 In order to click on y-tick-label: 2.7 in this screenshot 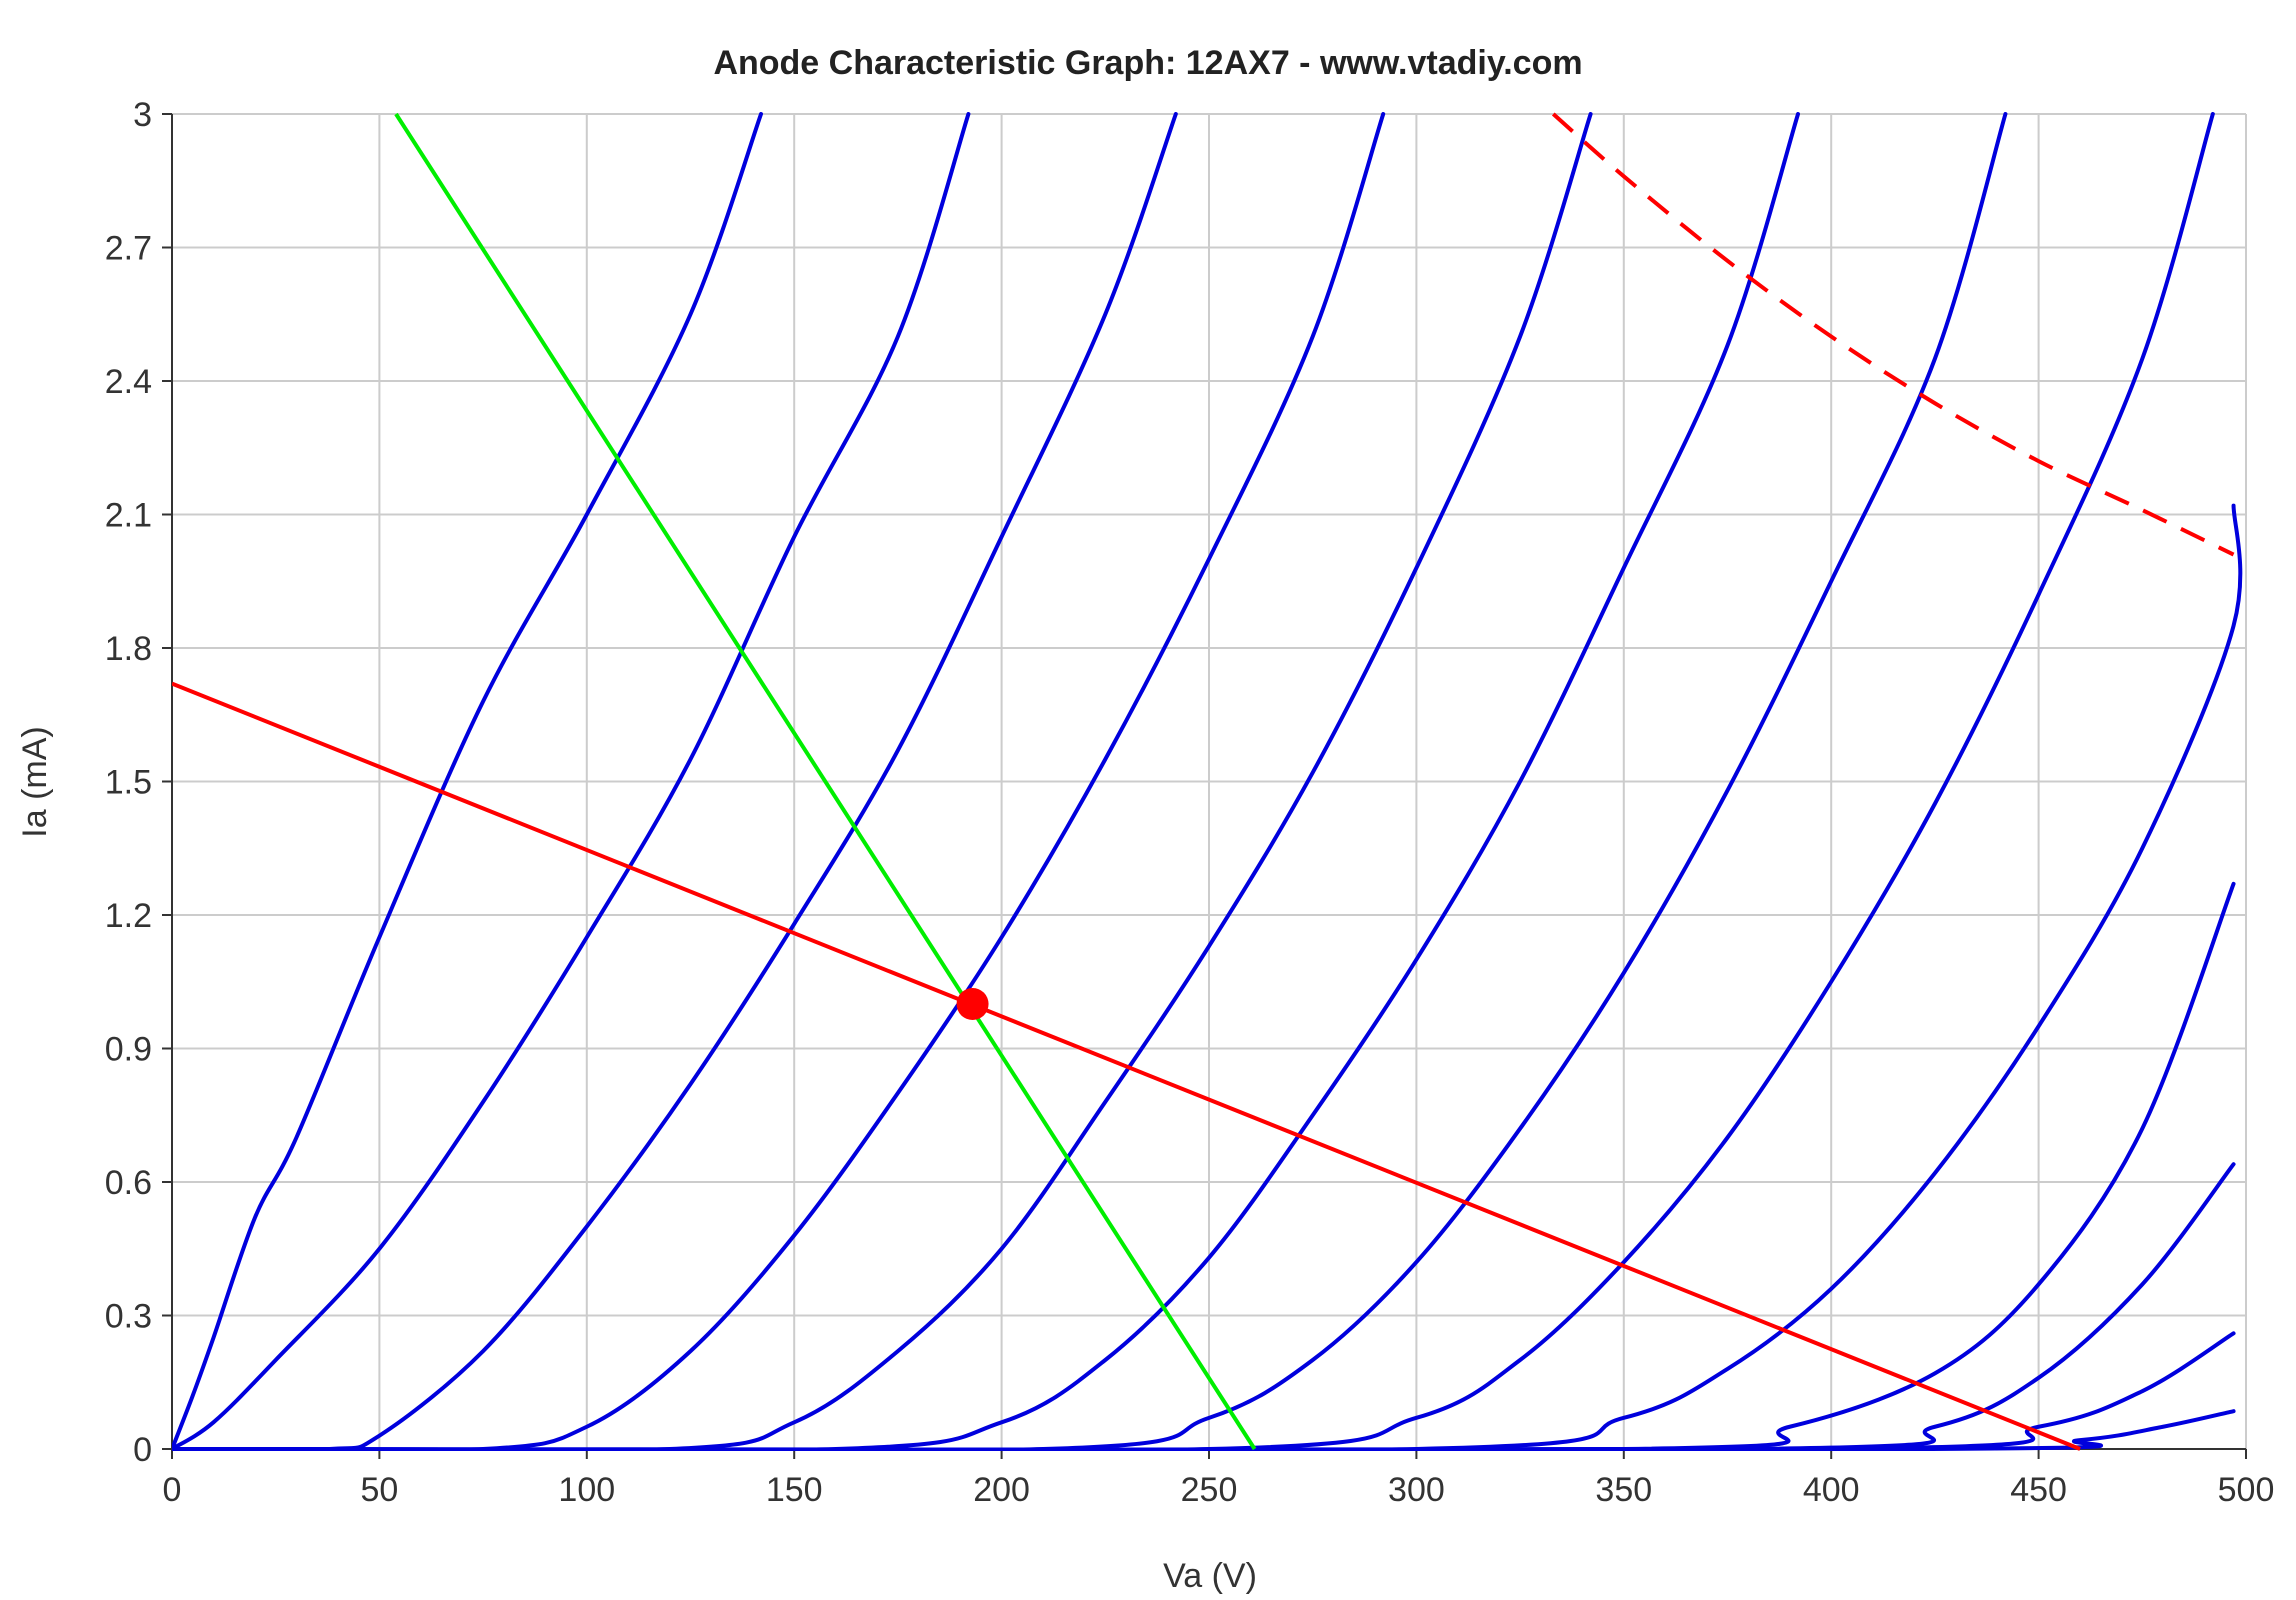, I will do `click(128, 249)`.